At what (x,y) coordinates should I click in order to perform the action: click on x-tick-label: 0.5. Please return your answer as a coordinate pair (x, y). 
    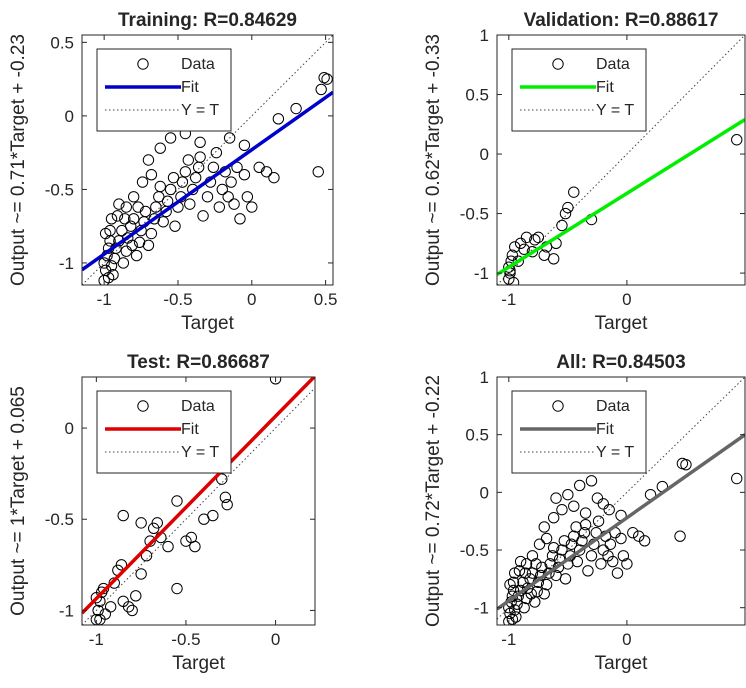
    Looking at the image, I should click on (326, 299).